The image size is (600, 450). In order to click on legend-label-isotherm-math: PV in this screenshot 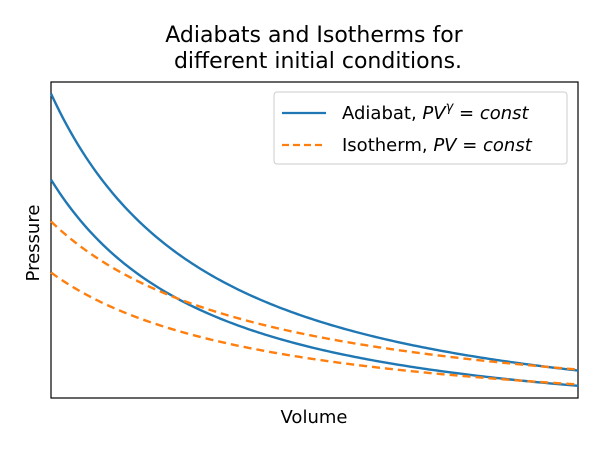, I will do `click(445, 145)`.